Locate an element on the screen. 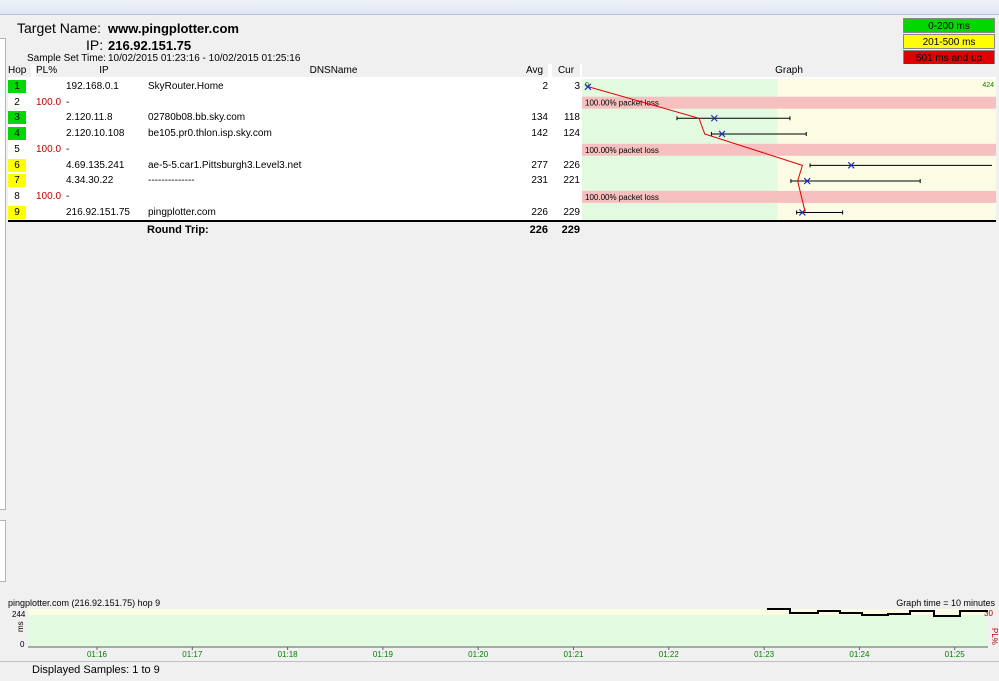 The height and width of the screenshot is (681, 999). cur-value: 226 is located at coordinates (571, 165).